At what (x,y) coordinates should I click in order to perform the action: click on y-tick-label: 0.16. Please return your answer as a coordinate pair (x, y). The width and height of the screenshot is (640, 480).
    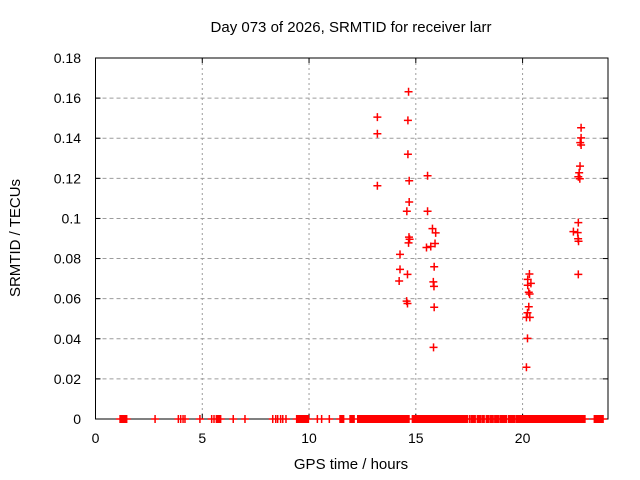
    Looking at the image, I should click on (67, 98).